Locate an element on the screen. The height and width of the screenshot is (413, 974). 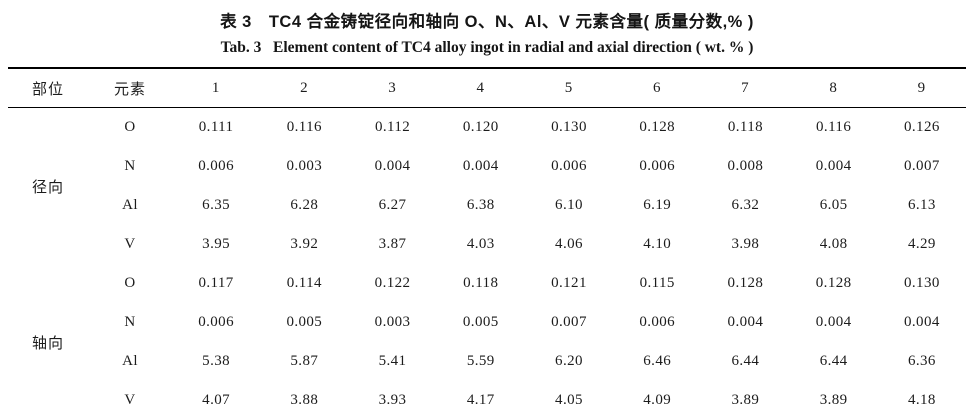
value-cell: 4.10 is located at coordinates (657, 244).